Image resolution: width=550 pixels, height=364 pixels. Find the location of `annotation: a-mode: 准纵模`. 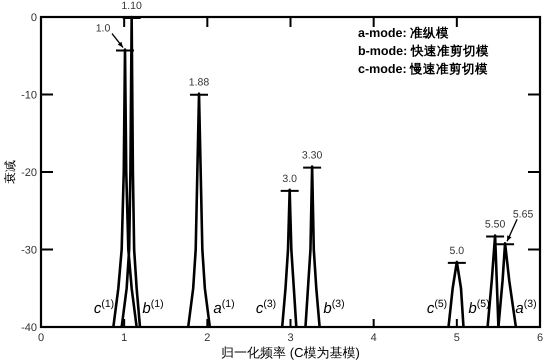

annotation: a-mode: 准纵模 is located at coordinates (404, 33).